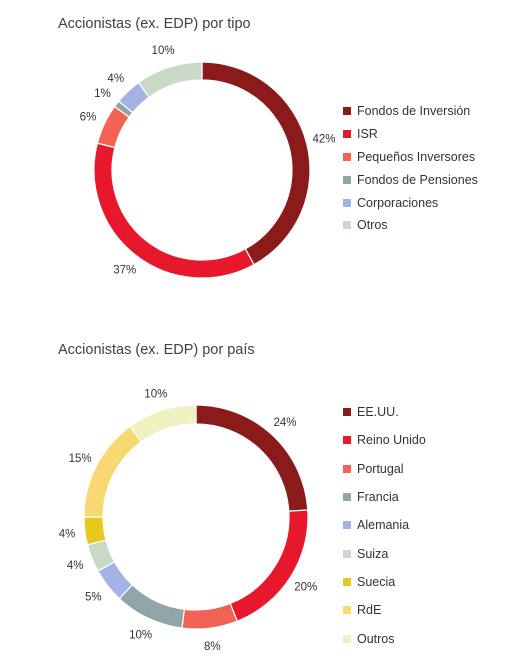 This screenshot has height=667, width=506. What do you see at coordinates (269, 565) in the screenshot?
I see `slice-reino-unido` at bounding box center [269, 565].